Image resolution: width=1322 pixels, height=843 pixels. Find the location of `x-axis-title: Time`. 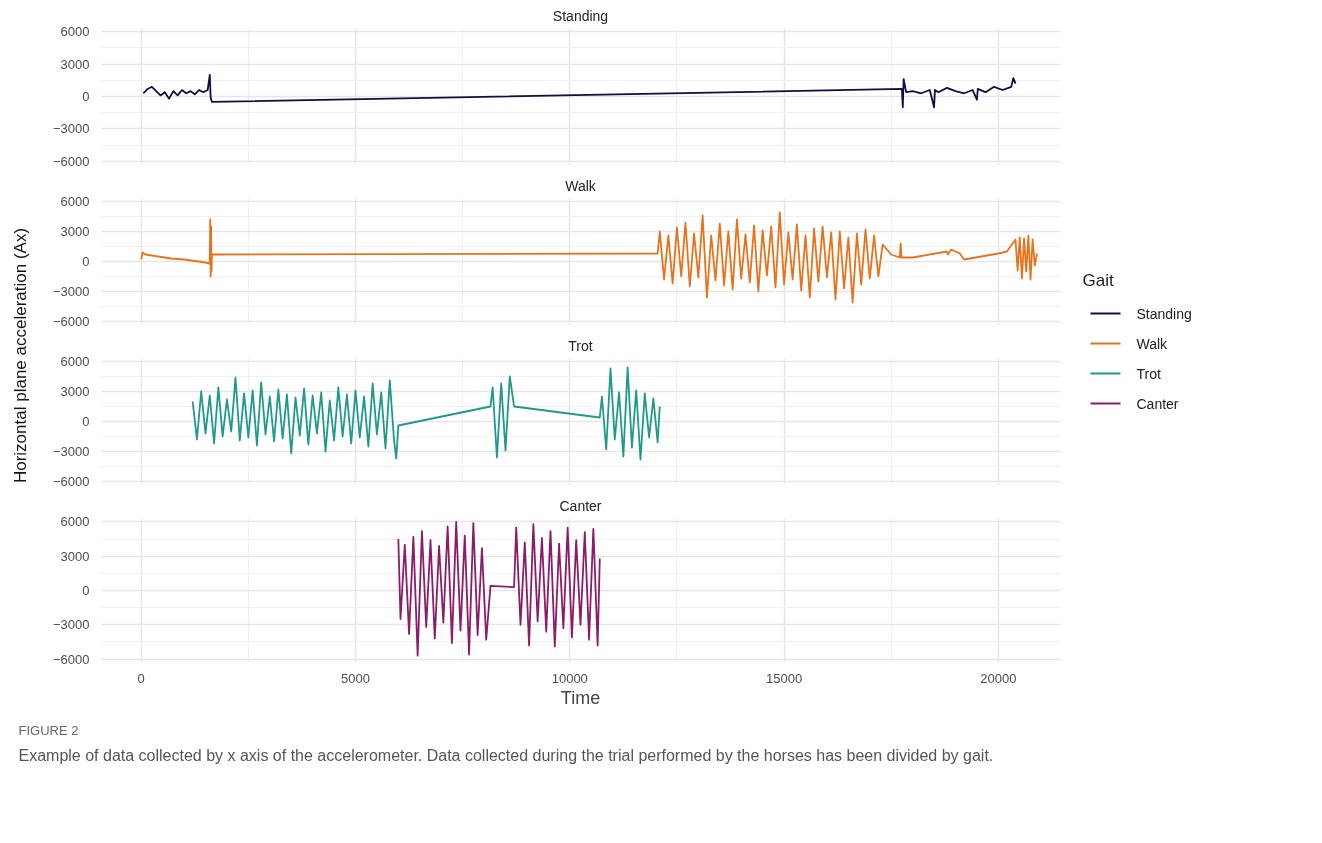

x-axis-title: Time is located at coordinates (580, 697).